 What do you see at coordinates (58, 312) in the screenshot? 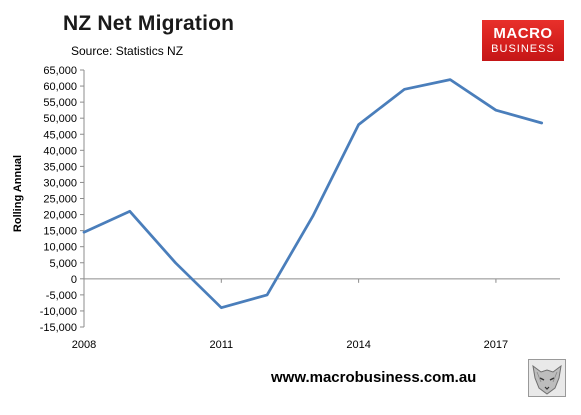
I see `y-tick-label: -10,000` at bounding box center [58, 312].